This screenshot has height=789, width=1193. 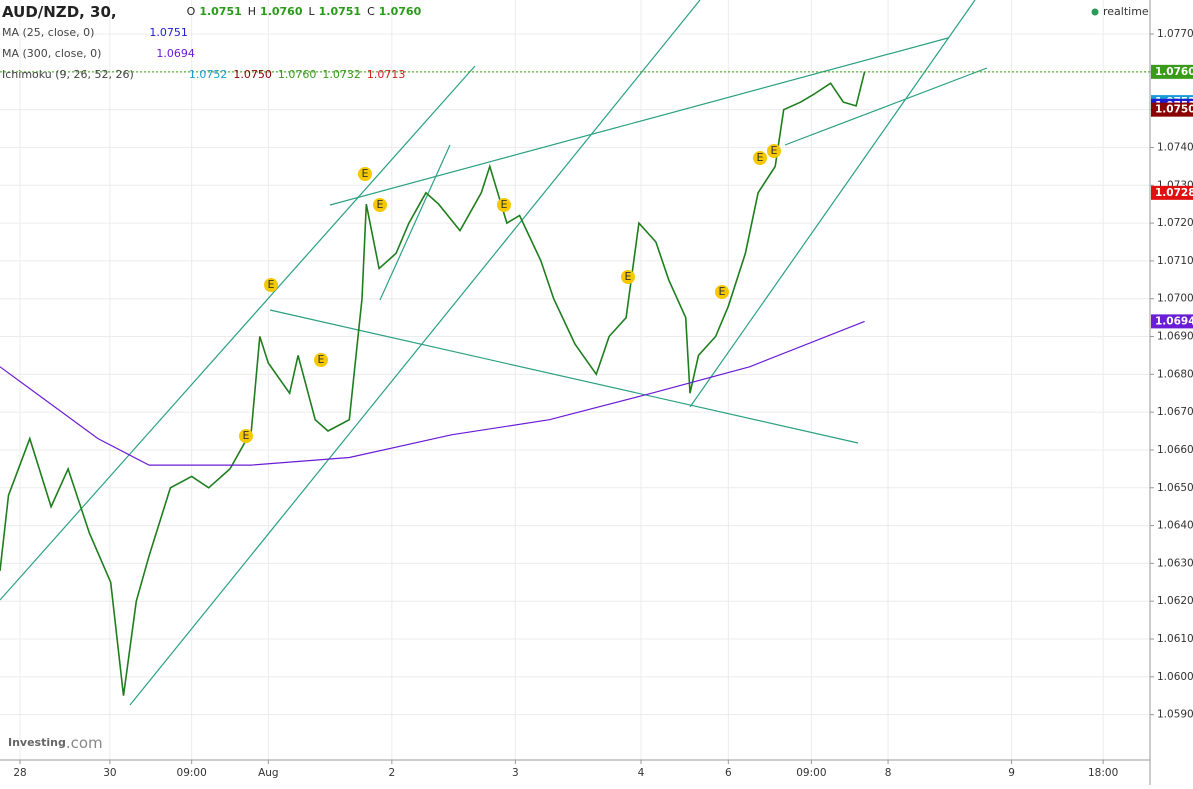 I want to click on x-tick-label: 4, so click(x=641, y=773).